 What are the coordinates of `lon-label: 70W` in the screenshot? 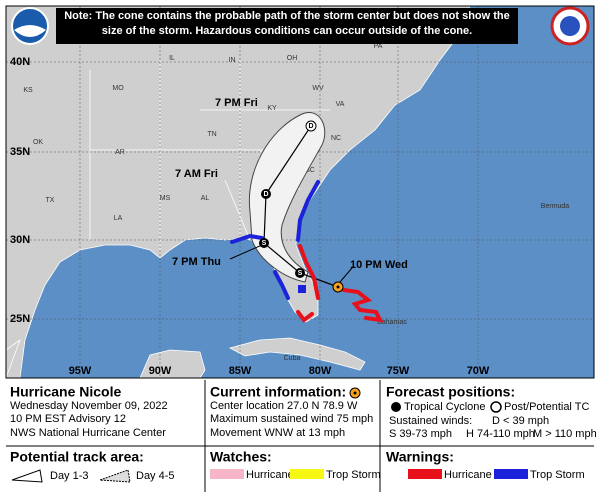 It's located at (478, 371).